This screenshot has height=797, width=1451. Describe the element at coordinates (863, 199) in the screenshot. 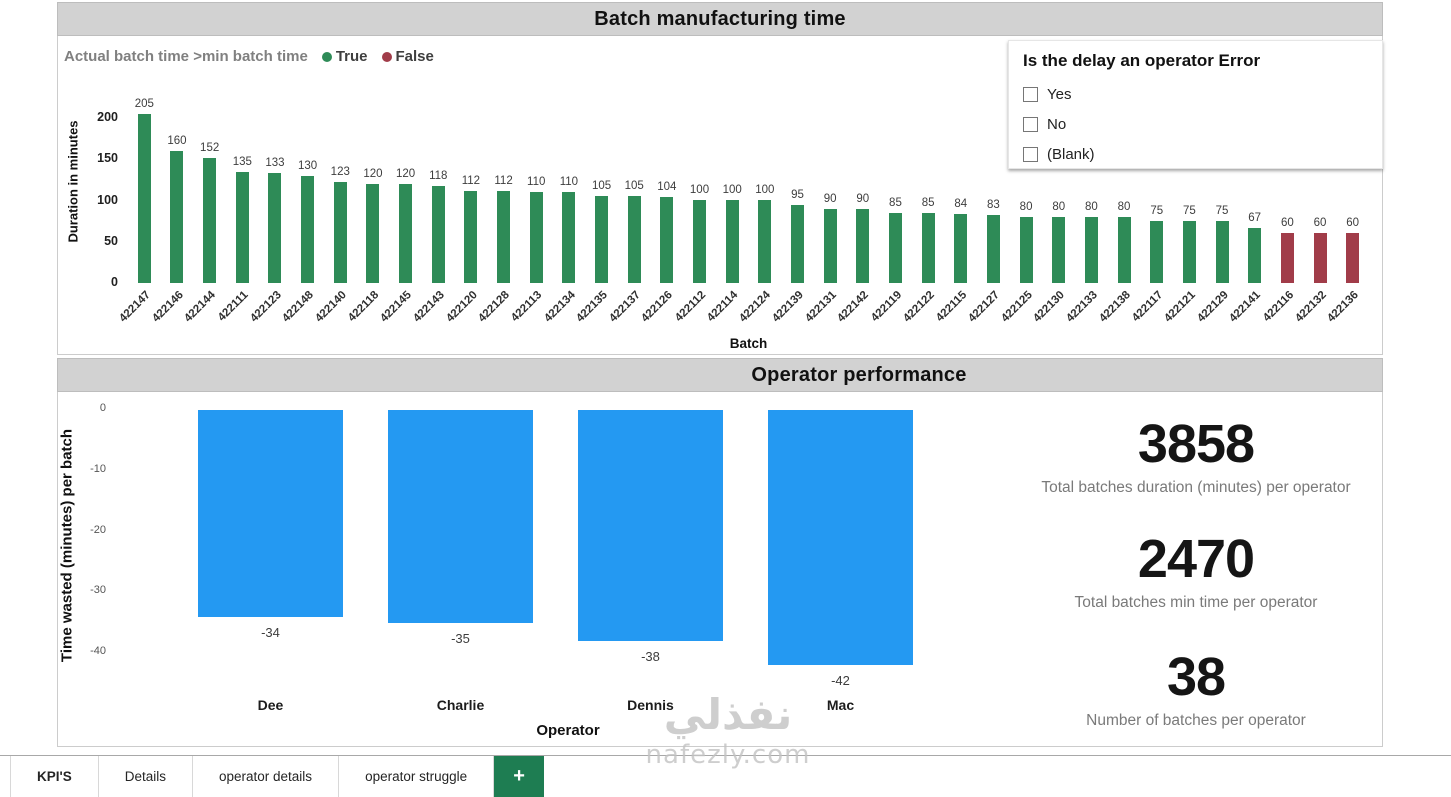

I see `batch-bar-value: 90` at that location.